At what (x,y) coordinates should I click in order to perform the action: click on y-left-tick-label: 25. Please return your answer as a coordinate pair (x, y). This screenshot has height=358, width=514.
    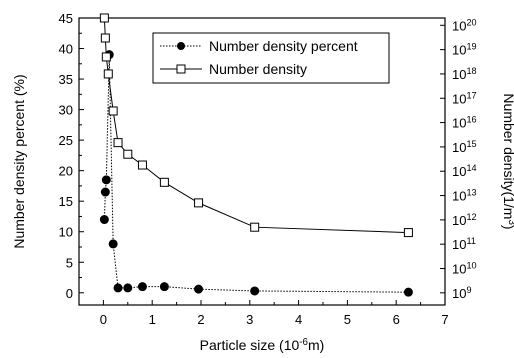
    Looking at the image, I should click on (66, 140).